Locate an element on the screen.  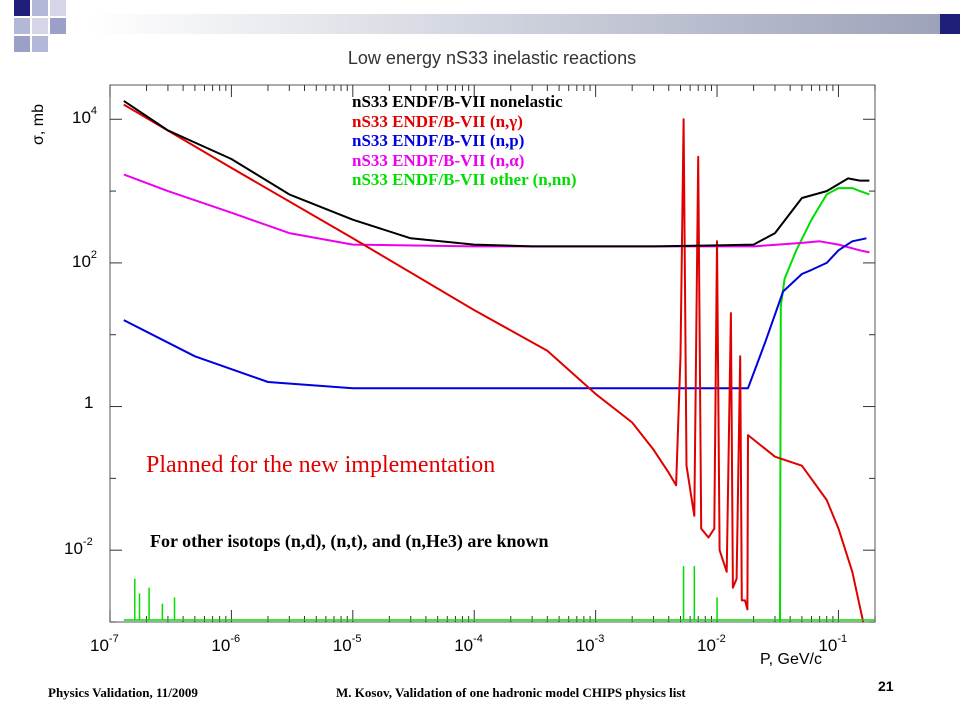
legend-item-na: nS33 ENDF/B-VII (n,α) is located at coordinates (438, 160).